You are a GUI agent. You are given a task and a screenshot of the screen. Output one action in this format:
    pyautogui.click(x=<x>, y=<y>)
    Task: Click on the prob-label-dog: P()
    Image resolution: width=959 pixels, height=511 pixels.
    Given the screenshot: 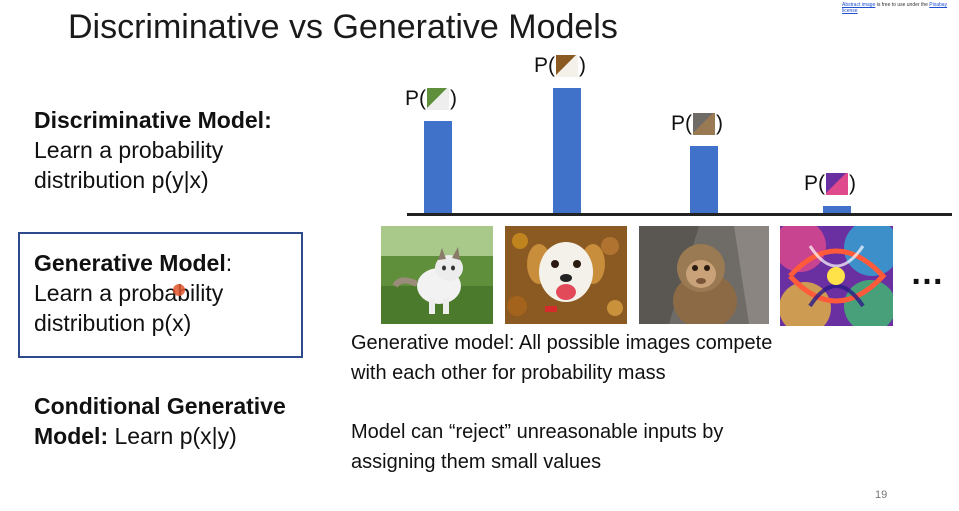 What is the action you would take?
    pyautogui.click(x=560, y=66)
    